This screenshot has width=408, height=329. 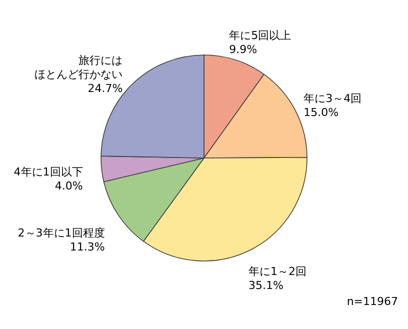 What do you see at coordinates (68, 186) in the screenshot?
I see `data-label: 4.0%` at bounding box center [68, 186].